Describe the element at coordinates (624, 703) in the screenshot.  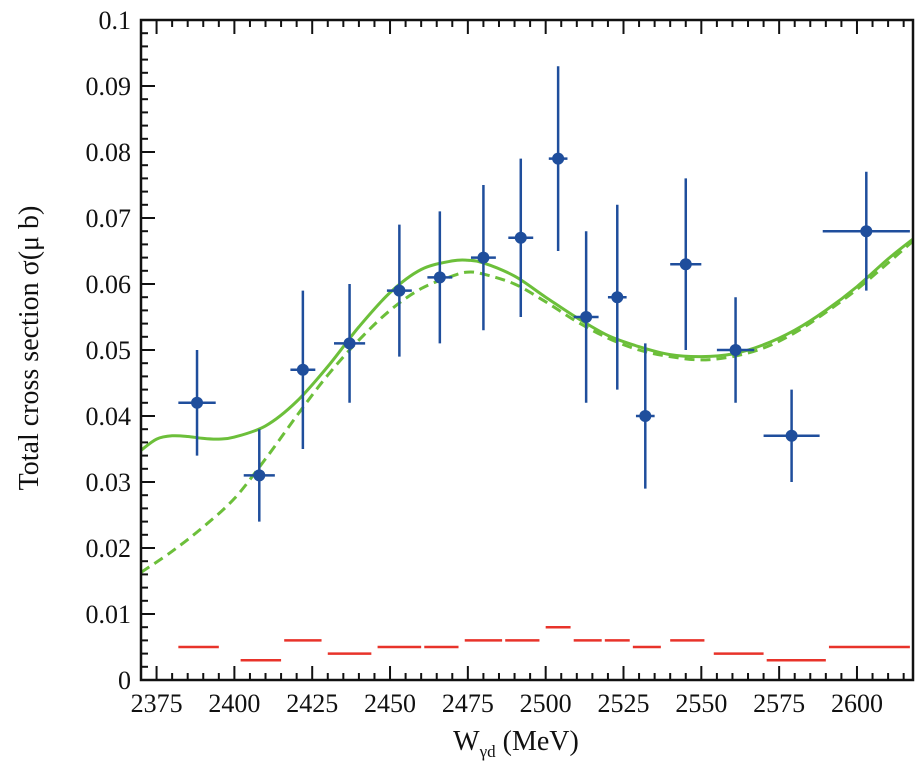
I see `x-tick-label: 2525` at that location.